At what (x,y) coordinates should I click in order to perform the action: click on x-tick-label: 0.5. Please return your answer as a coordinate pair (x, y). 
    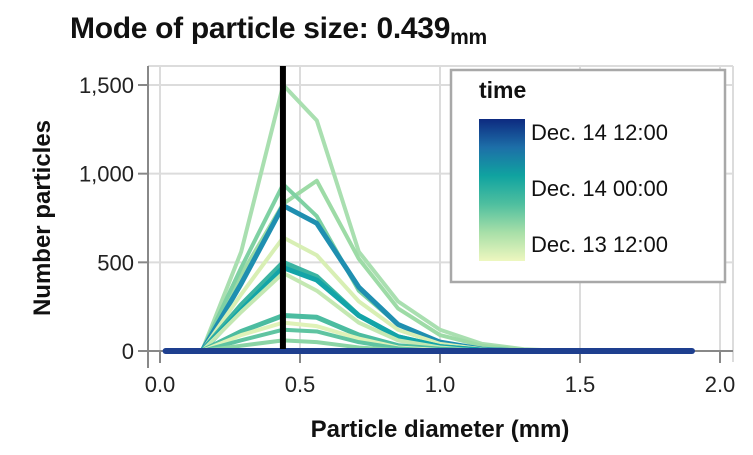
    Looking at the image, I should click on (300, 384).